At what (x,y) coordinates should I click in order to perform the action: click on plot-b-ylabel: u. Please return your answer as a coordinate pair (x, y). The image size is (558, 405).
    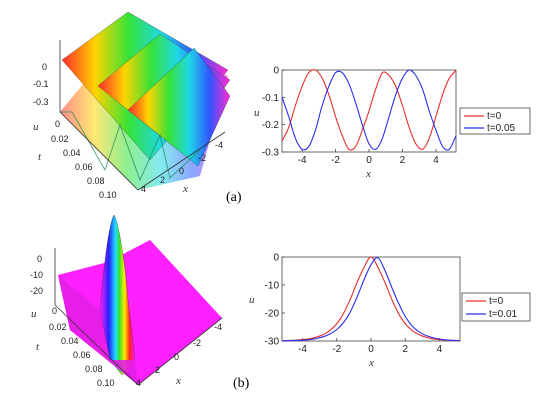
    Looking at the image, I should click on (252, 300).